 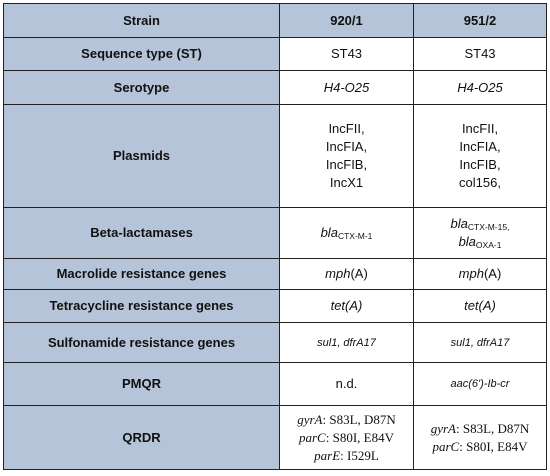 What do you see at coordinates (480, 306) in the screenshot?
I see `tetra-value-b: tet(A)` at bounding box center [480, 306].